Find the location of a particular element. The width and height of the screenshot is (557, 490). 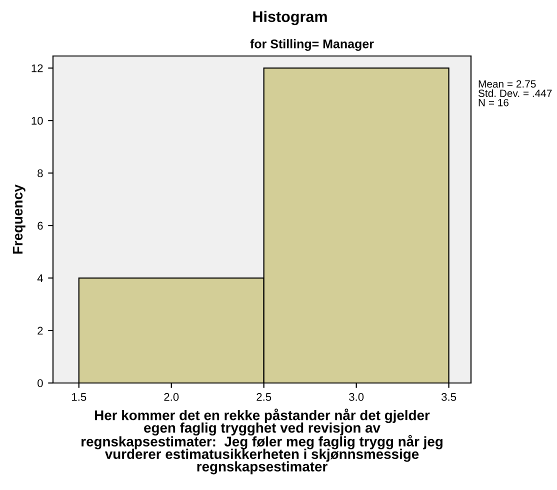

y-tick-label: 0 is located at coordinates (40, 383).